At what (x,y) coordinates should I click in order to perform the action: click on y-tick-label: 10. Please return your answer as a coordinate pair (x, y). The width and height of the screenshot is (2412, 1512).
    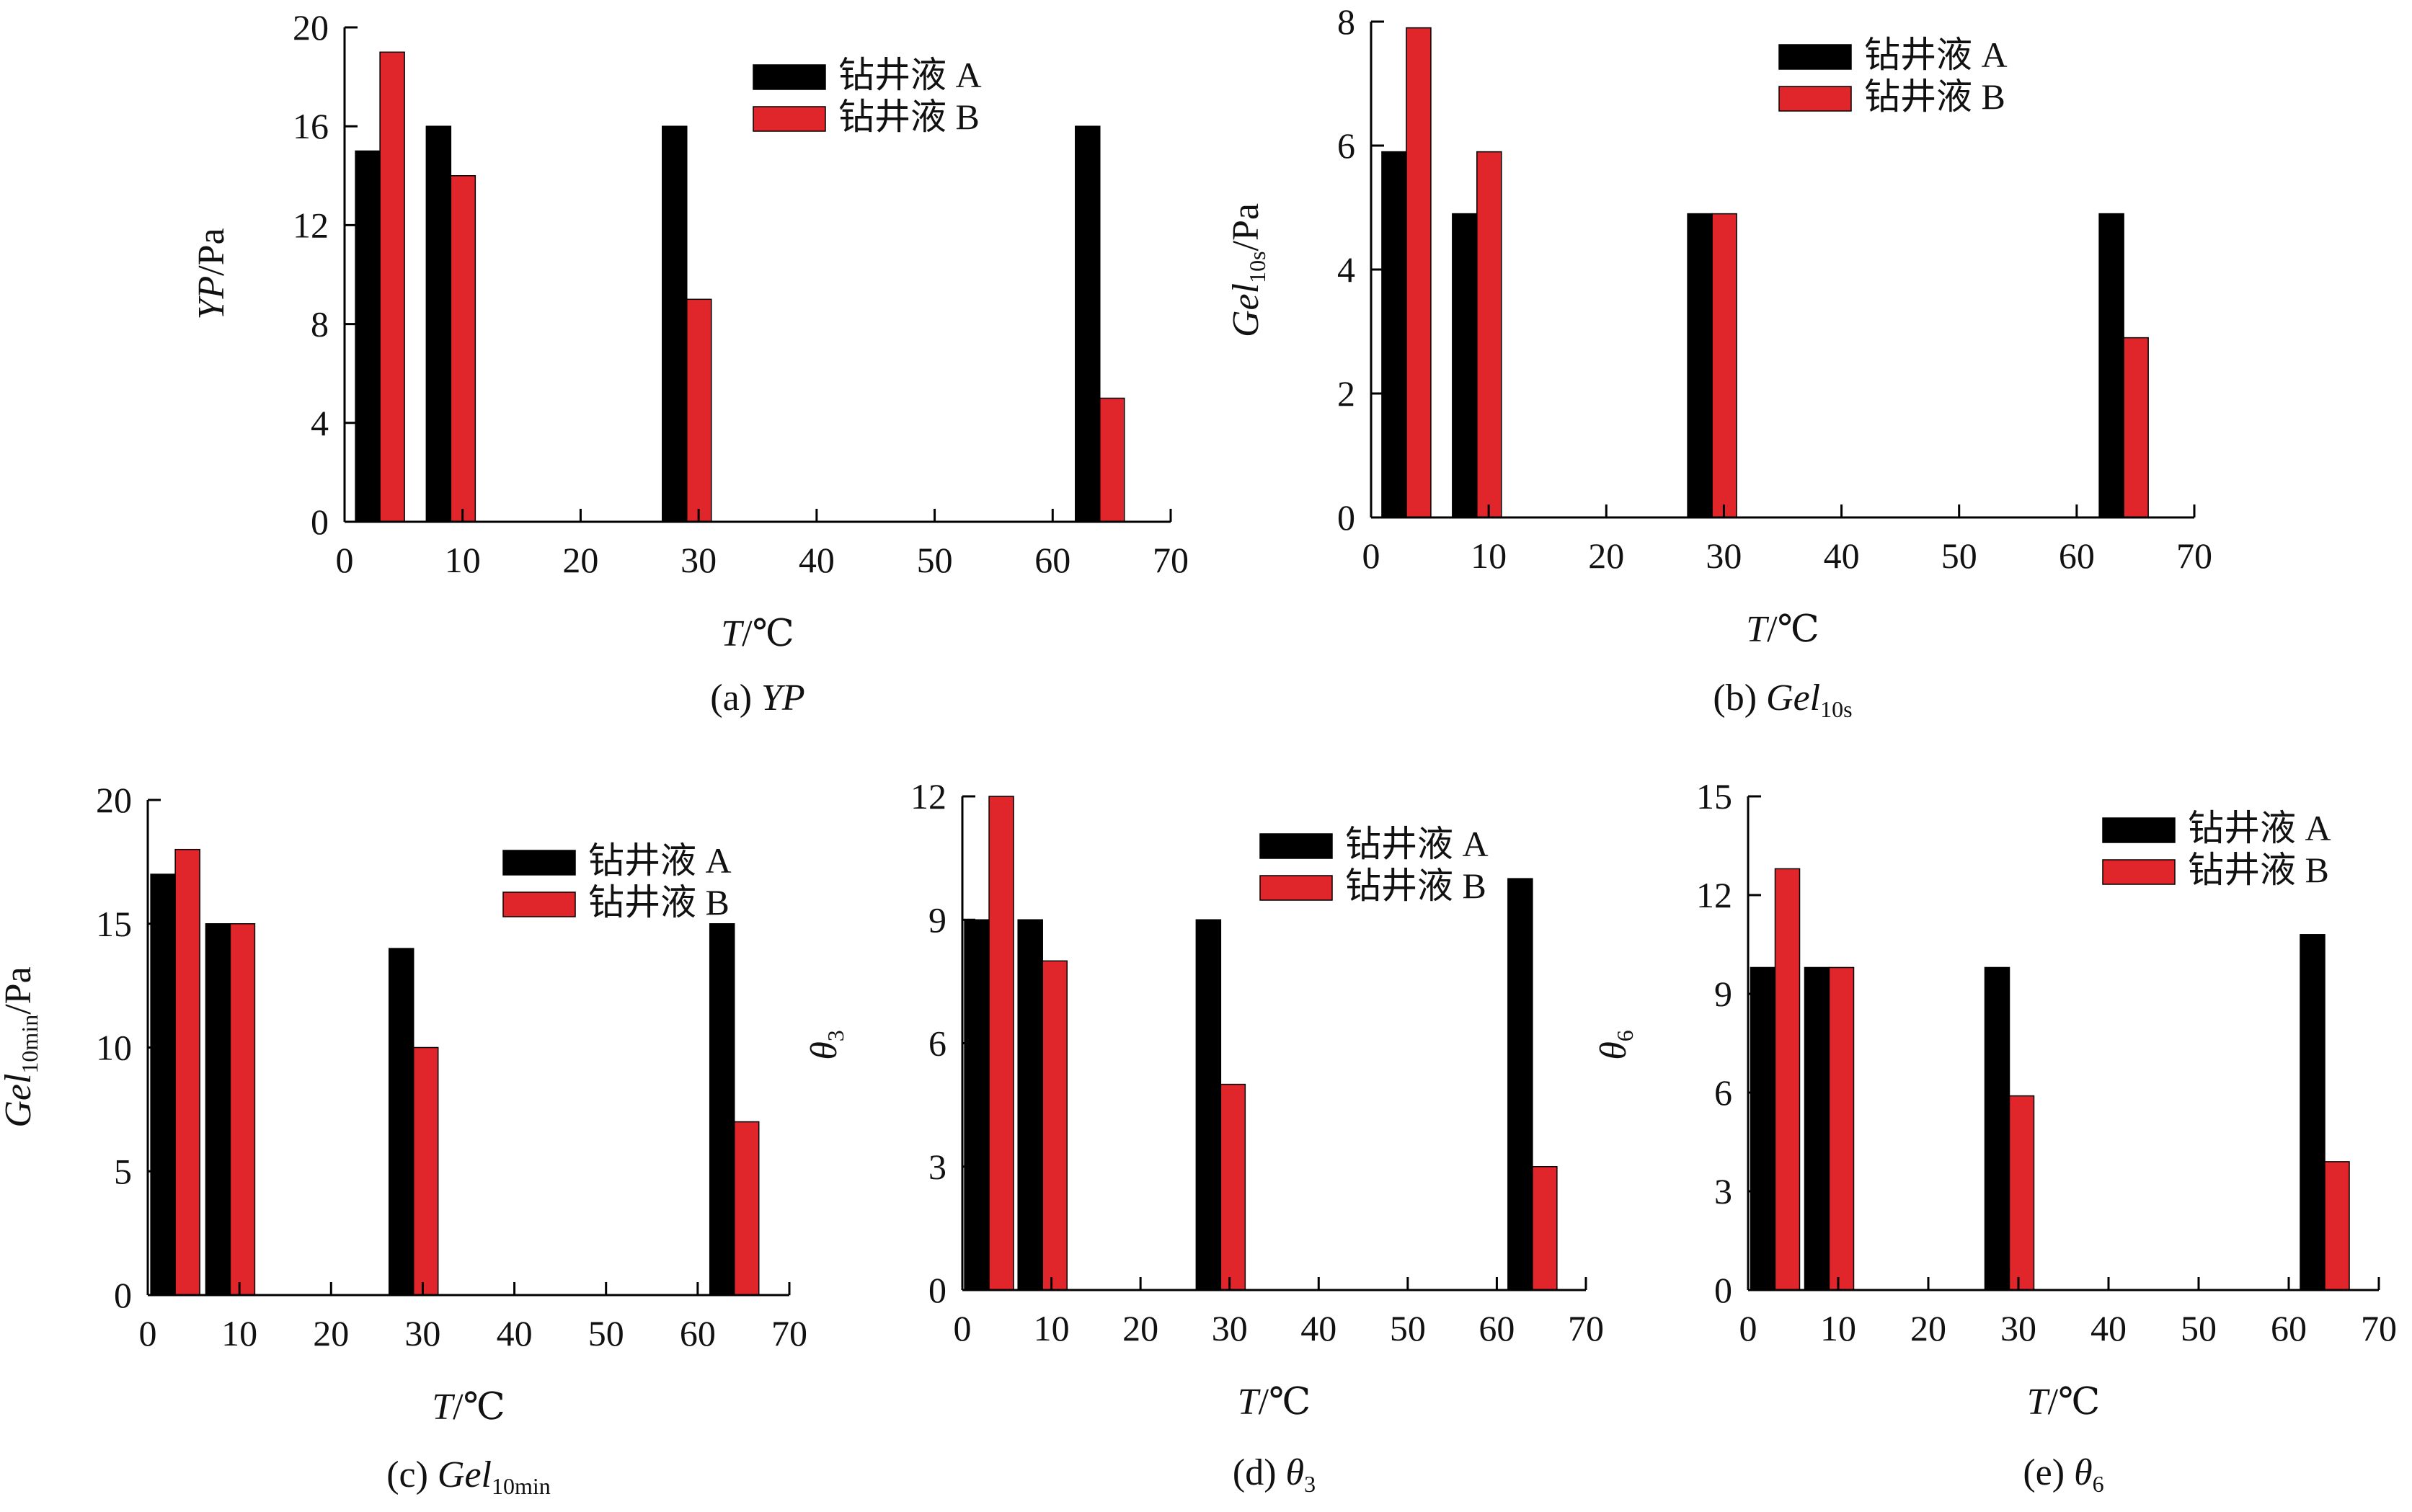
    Looking at the image, I should click on (114, 1048).